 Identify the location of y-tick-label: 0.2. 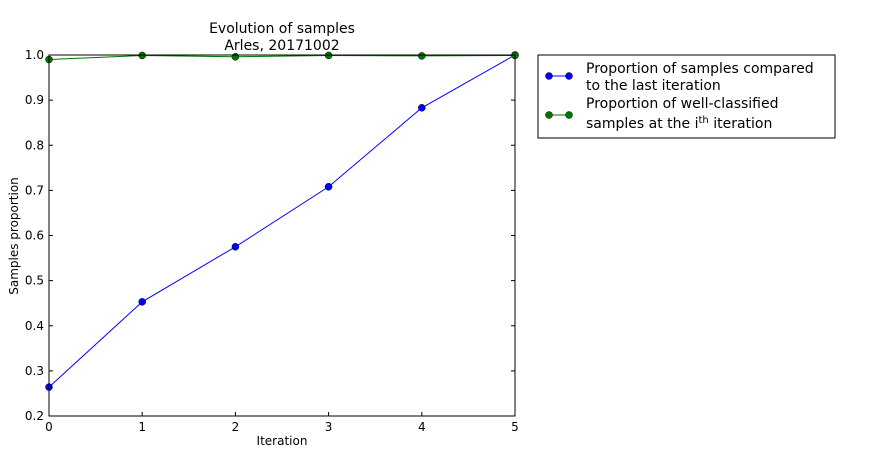
(34, 416).